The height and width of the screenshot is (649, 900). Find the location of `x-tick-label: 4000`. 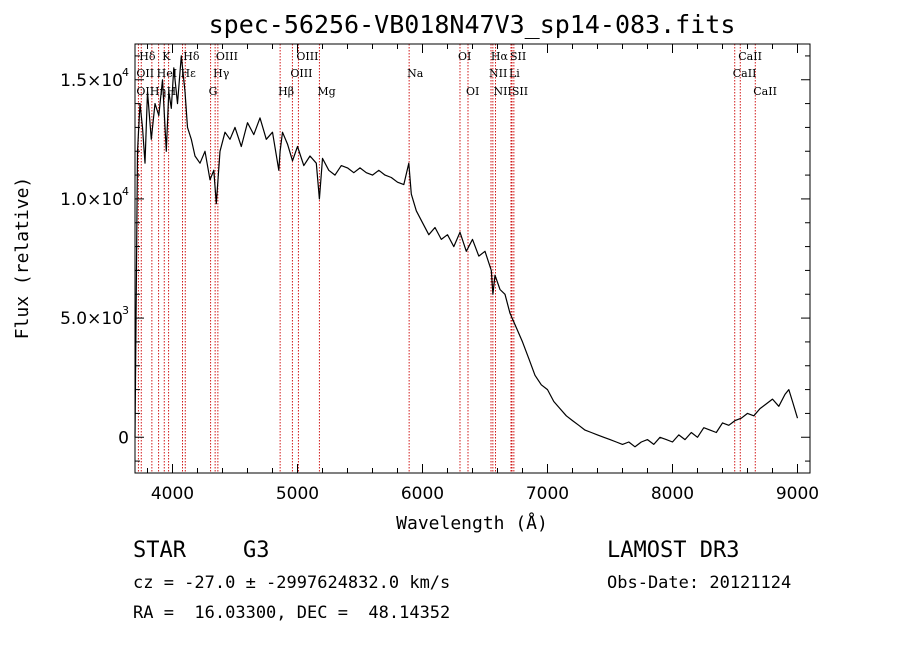

x-tick-label: 4000 is located at coordinates (172, 494).